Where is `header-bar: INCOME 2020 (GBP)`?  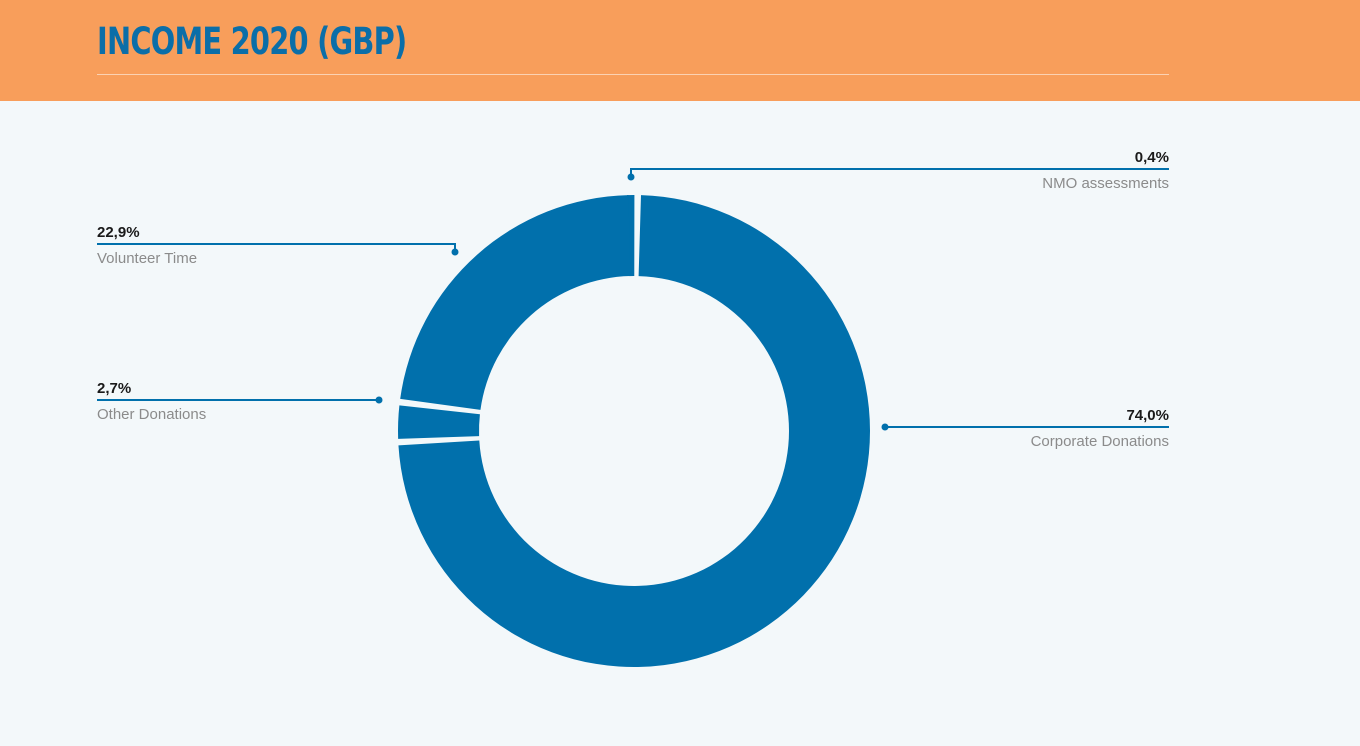 header-bar: INCOME 2020 (GBP) is located at coordinates (680, 50).